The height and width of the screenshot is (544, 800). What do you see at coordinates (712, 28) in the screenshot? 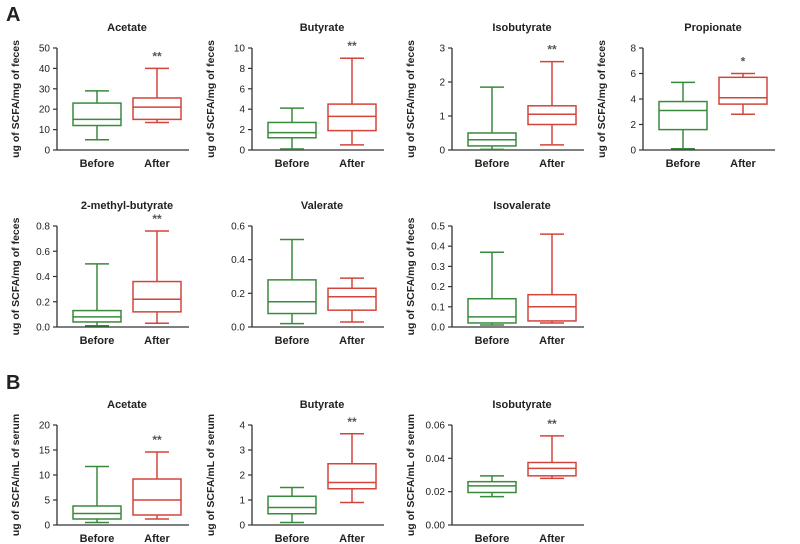
I see `chart-title: Propionate` at bounding box center [712, 28].